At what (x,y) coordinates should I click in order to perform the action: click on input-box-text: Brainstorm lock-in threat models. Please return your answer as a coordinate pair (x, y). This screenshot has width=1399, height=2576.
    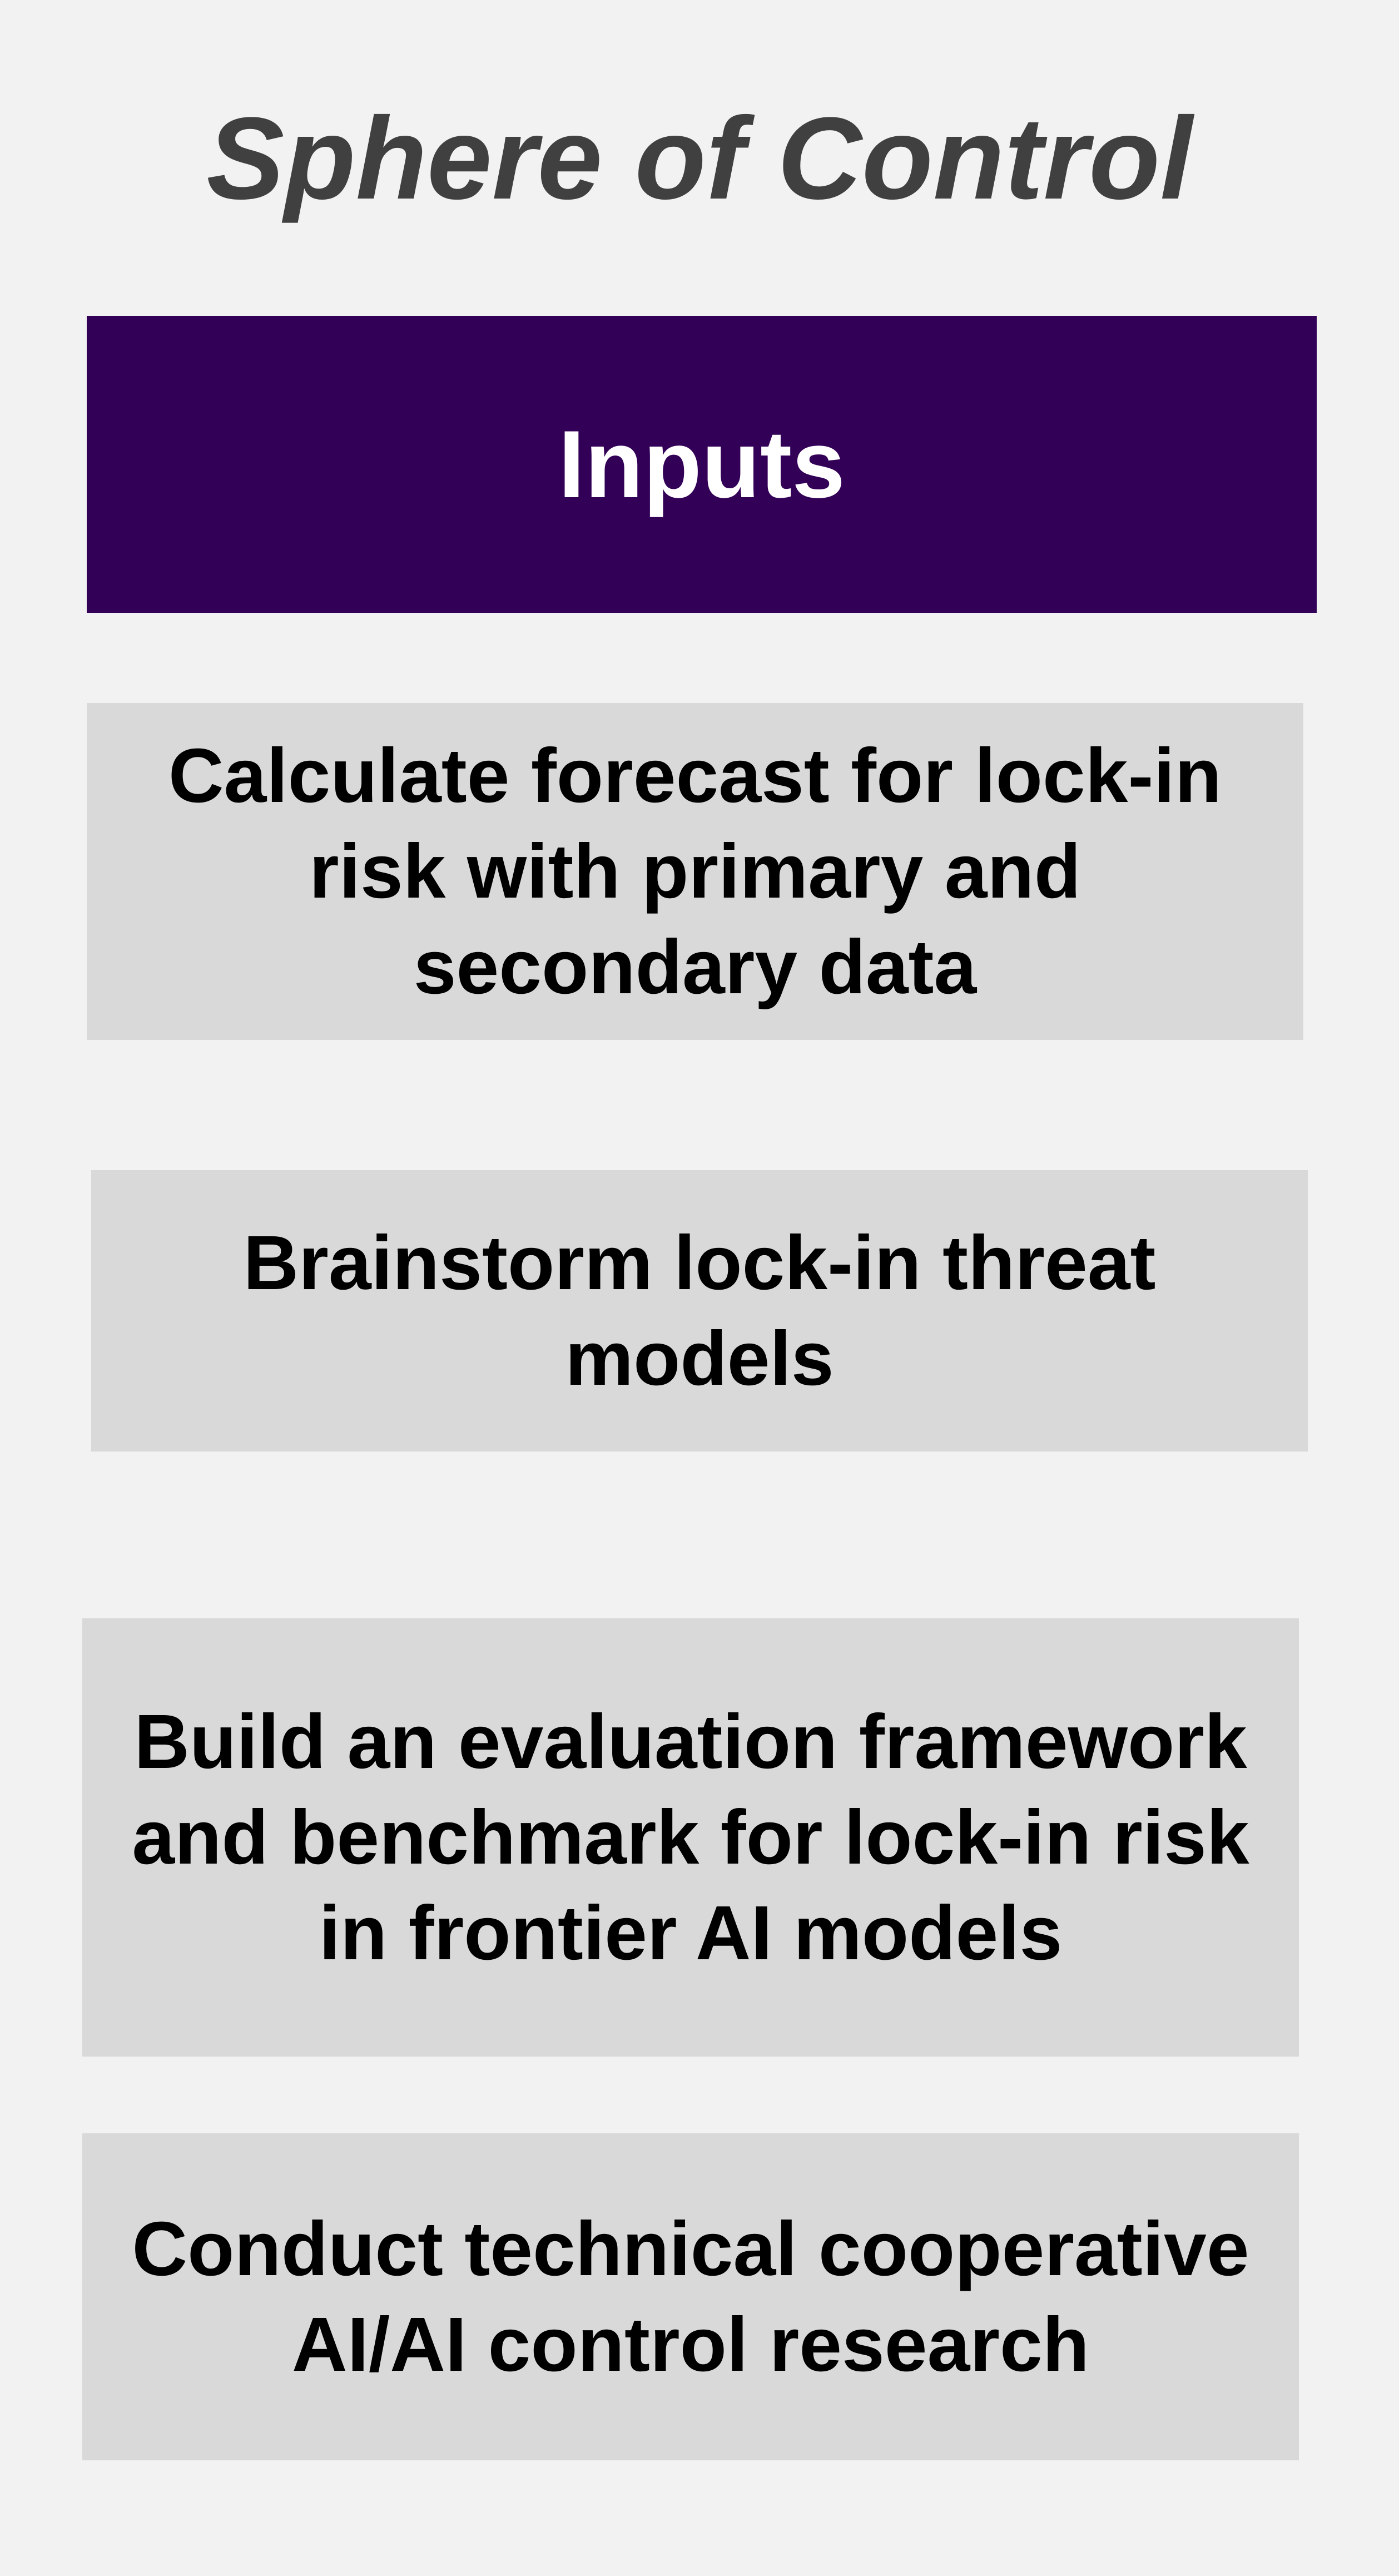
    Looking at the image, I should click on (699, 1310).